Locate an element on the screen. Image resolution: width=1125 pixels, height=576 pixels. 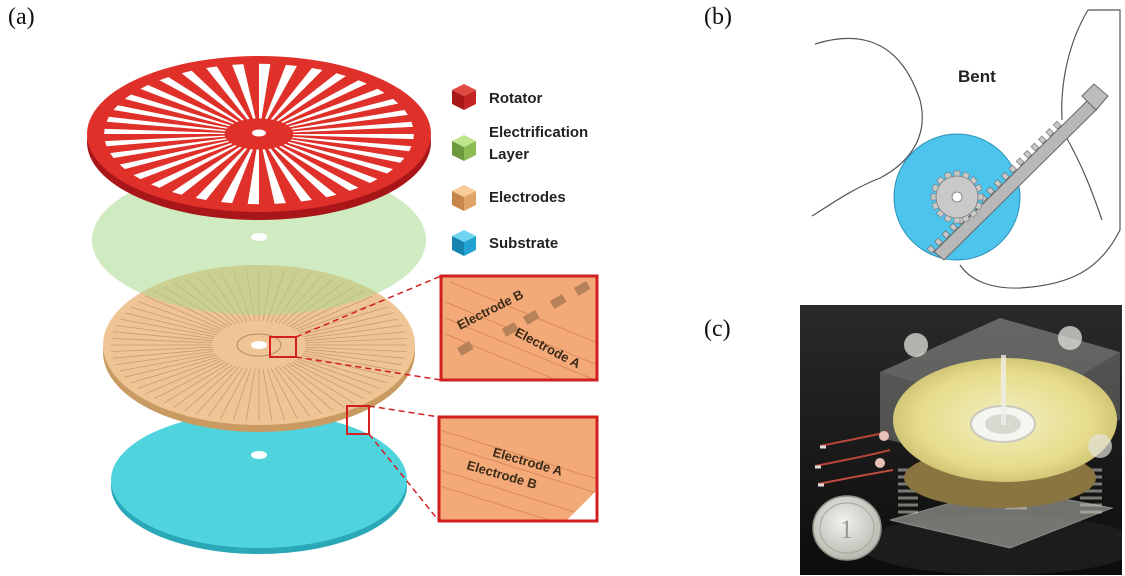
inset-top: Electrode B Electrode A is located at coordinates (519, 328).